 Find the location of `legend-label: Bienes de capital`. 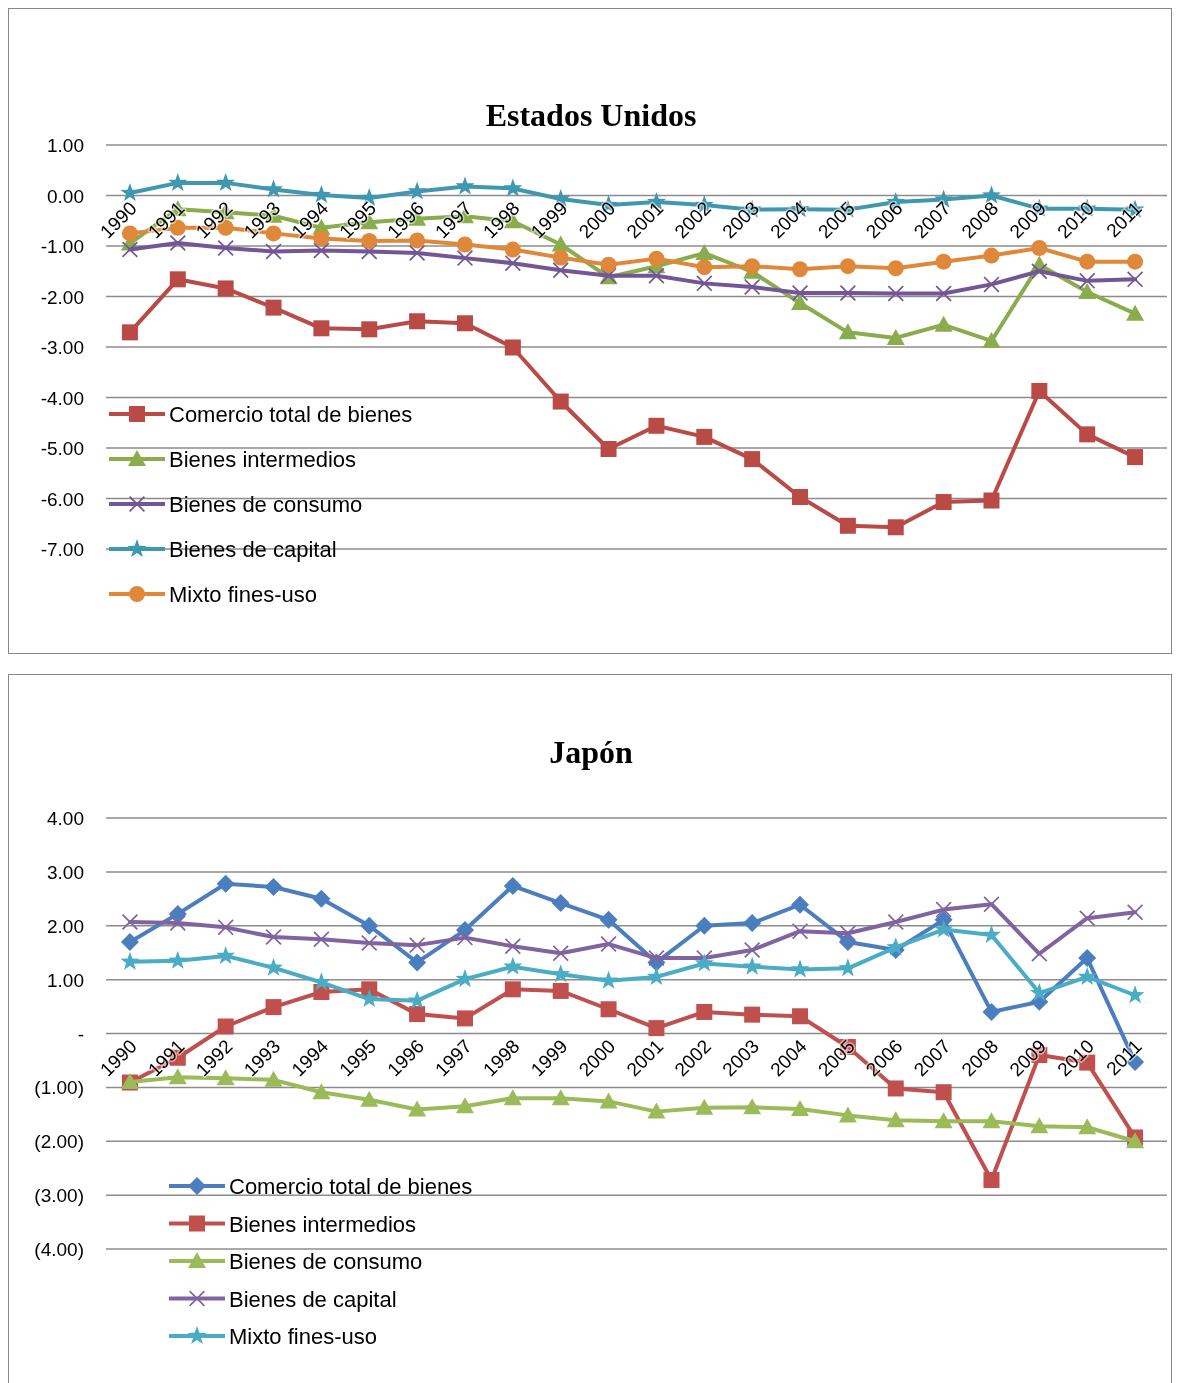

legend-label: Bienes de capital is located at coordinates (253, 549).